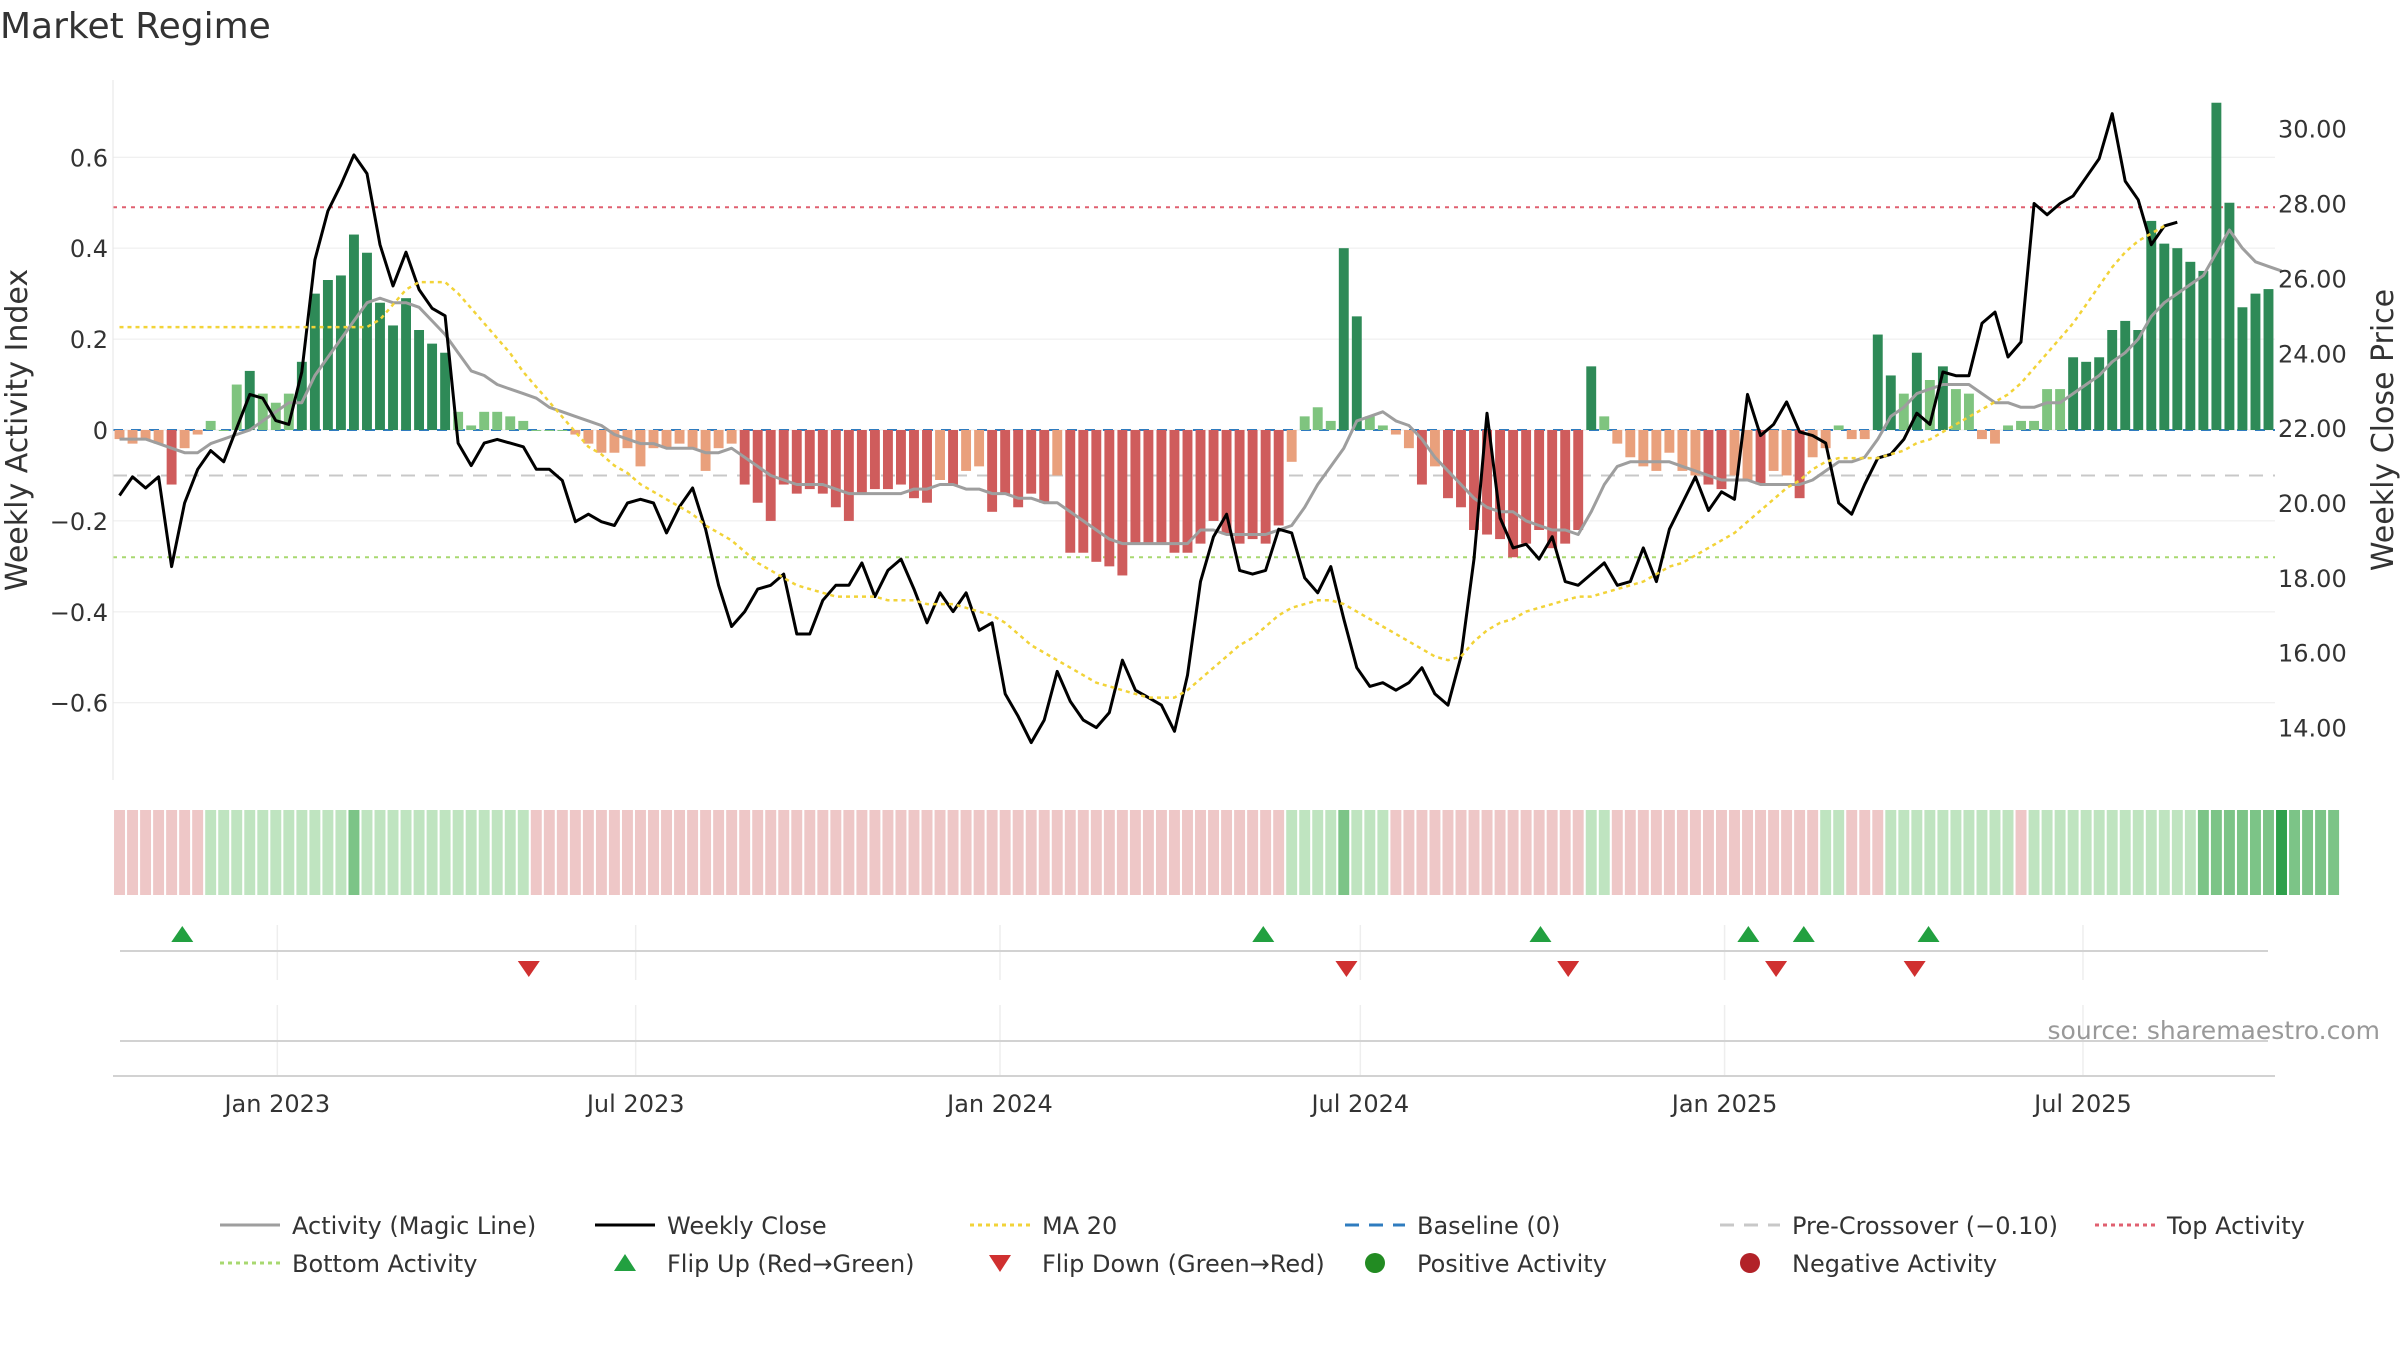  Describe the element at coordinates (2312, 130) in the screenshot. I see `right-tick-label: 30.00` at that location.